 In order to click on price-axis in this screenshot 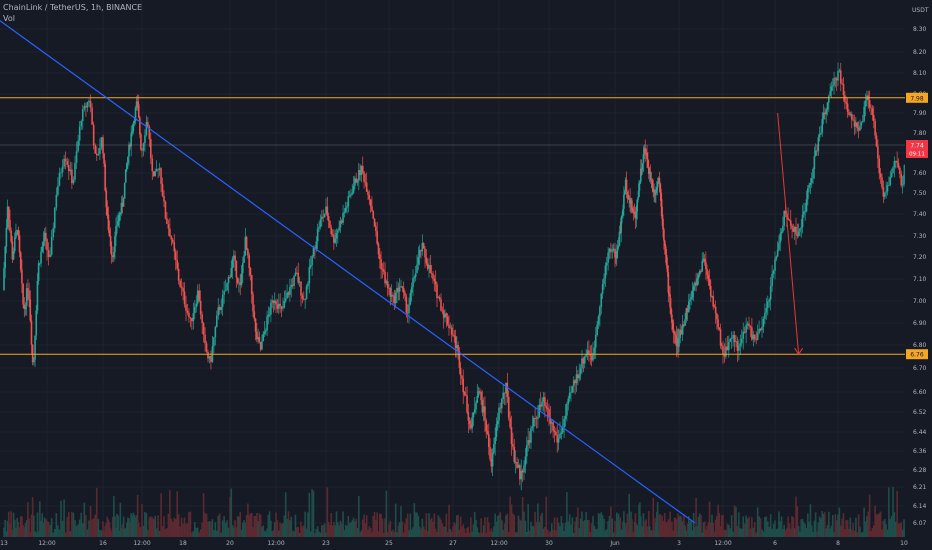, I will do `click(918, 268)`.